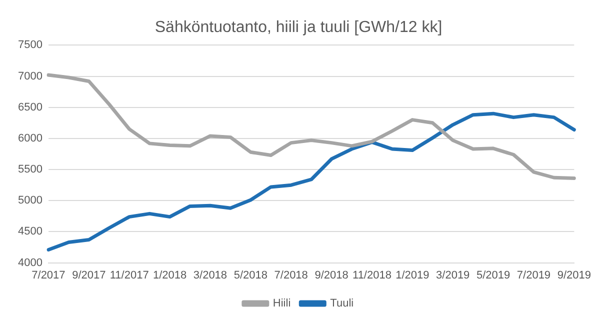 The width and height of the screenshot is (605, 327). Describe the element at coordinates (342, 304) in the screenshot. I see `legend-label: Tuuli` at that location.